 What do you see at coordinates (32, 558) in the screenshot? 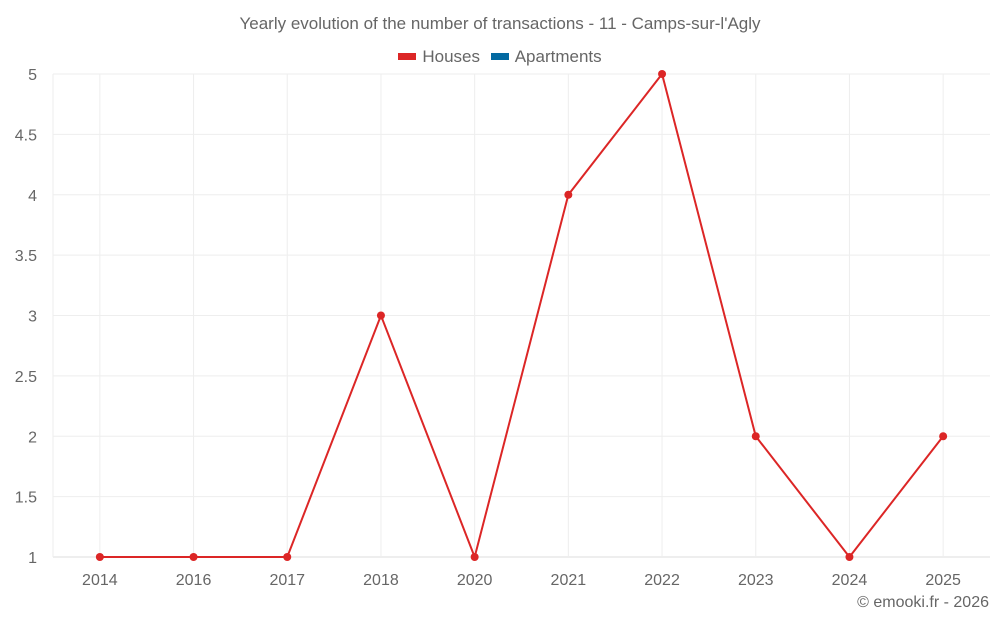
I see `y-tick-label: 1` at bounding box center [32, 558].